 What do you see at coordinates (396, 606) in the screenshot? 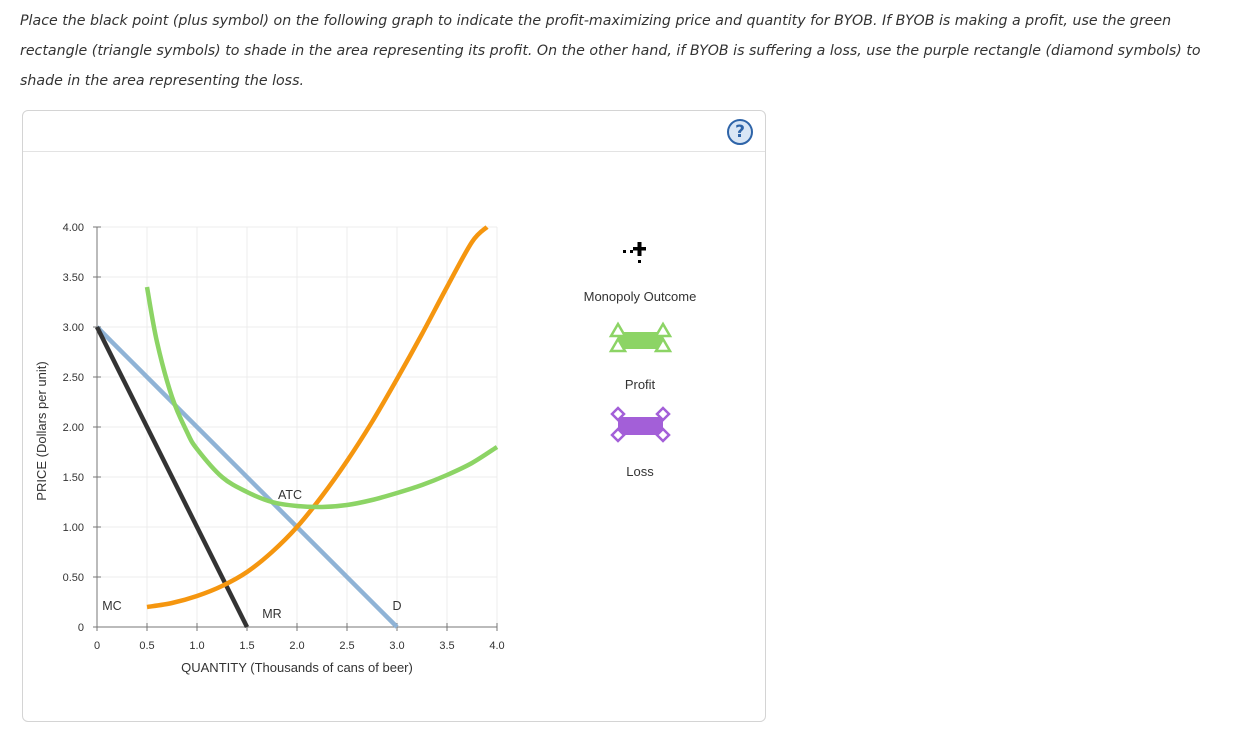
I see `curve-label-d: D` at bounding box center [396, 606].